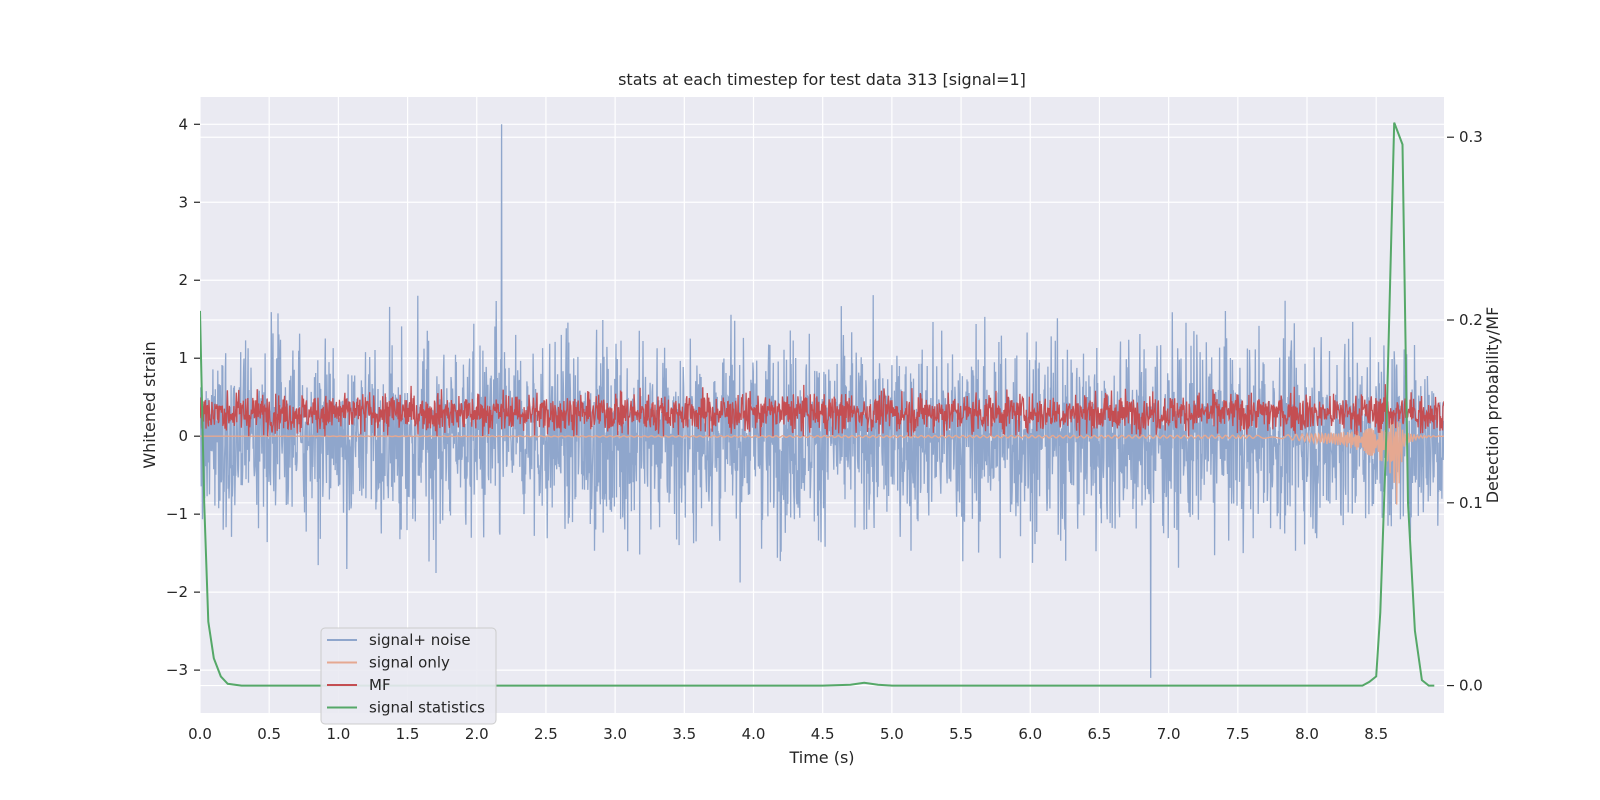  I want to click on legend-label: signal statistics, so click(427, 708).